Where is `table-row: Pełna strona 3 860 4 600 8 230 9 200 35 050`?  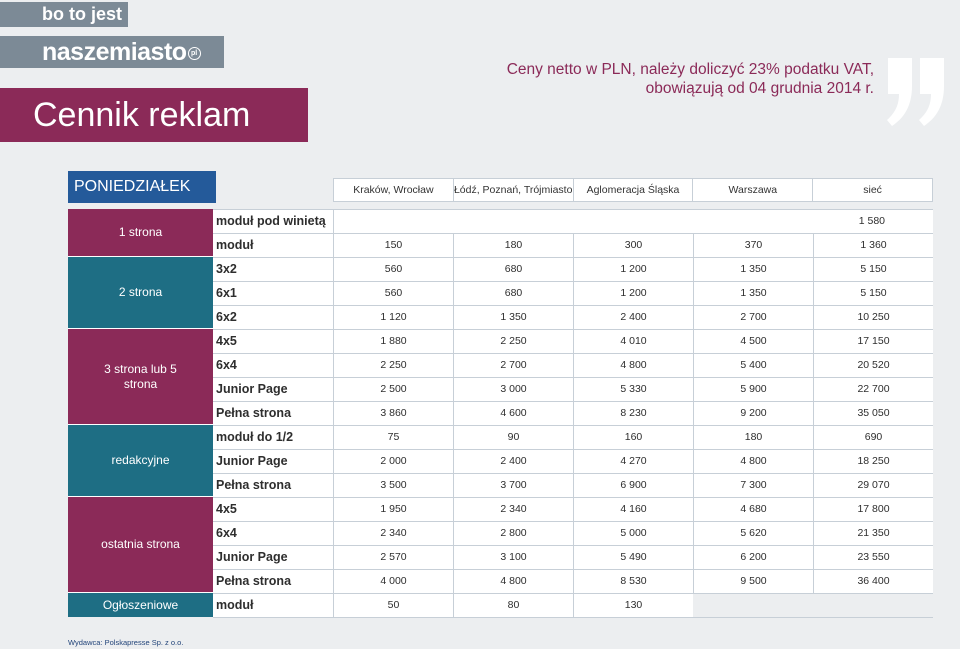
table-row: Pełna strona 3 860 4 600 8 230 9 200 35 050 is located at coordinates (573, 414).